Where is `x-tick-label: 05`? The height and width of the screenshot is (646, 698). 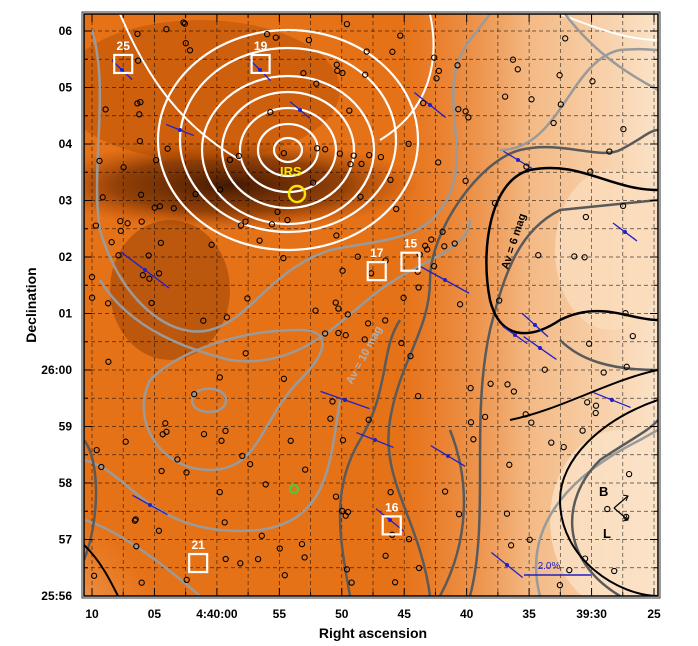
x-tick-label: 05 is located at coordinates (155, 614).